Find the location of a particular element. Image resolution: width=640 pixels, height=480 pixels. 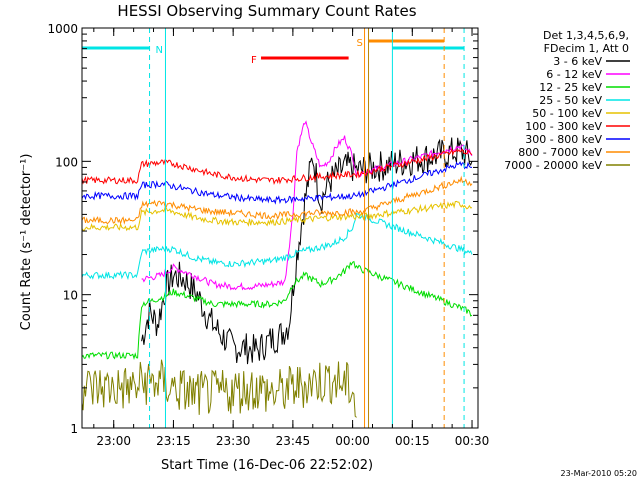

band-label-s: S is located at coordinates (360, 43).